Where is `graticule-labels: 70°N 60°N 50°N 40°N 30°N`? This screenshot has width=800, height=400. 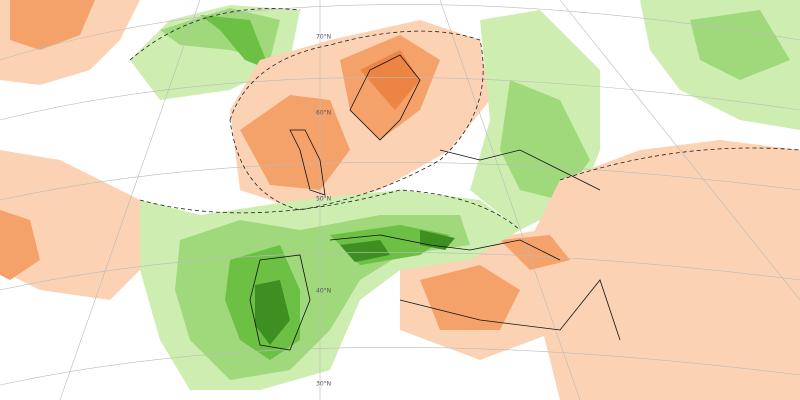 graticule-labels: 70°N 60°N 50°N 40°N 30°N is located at coordinates (323, 211).